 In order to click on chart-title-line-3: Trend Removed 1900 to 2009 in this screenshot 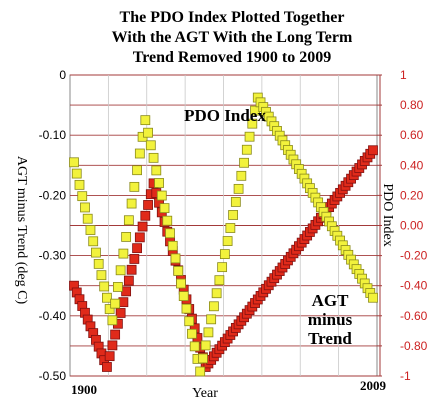, I will do `click(232, 57)`.